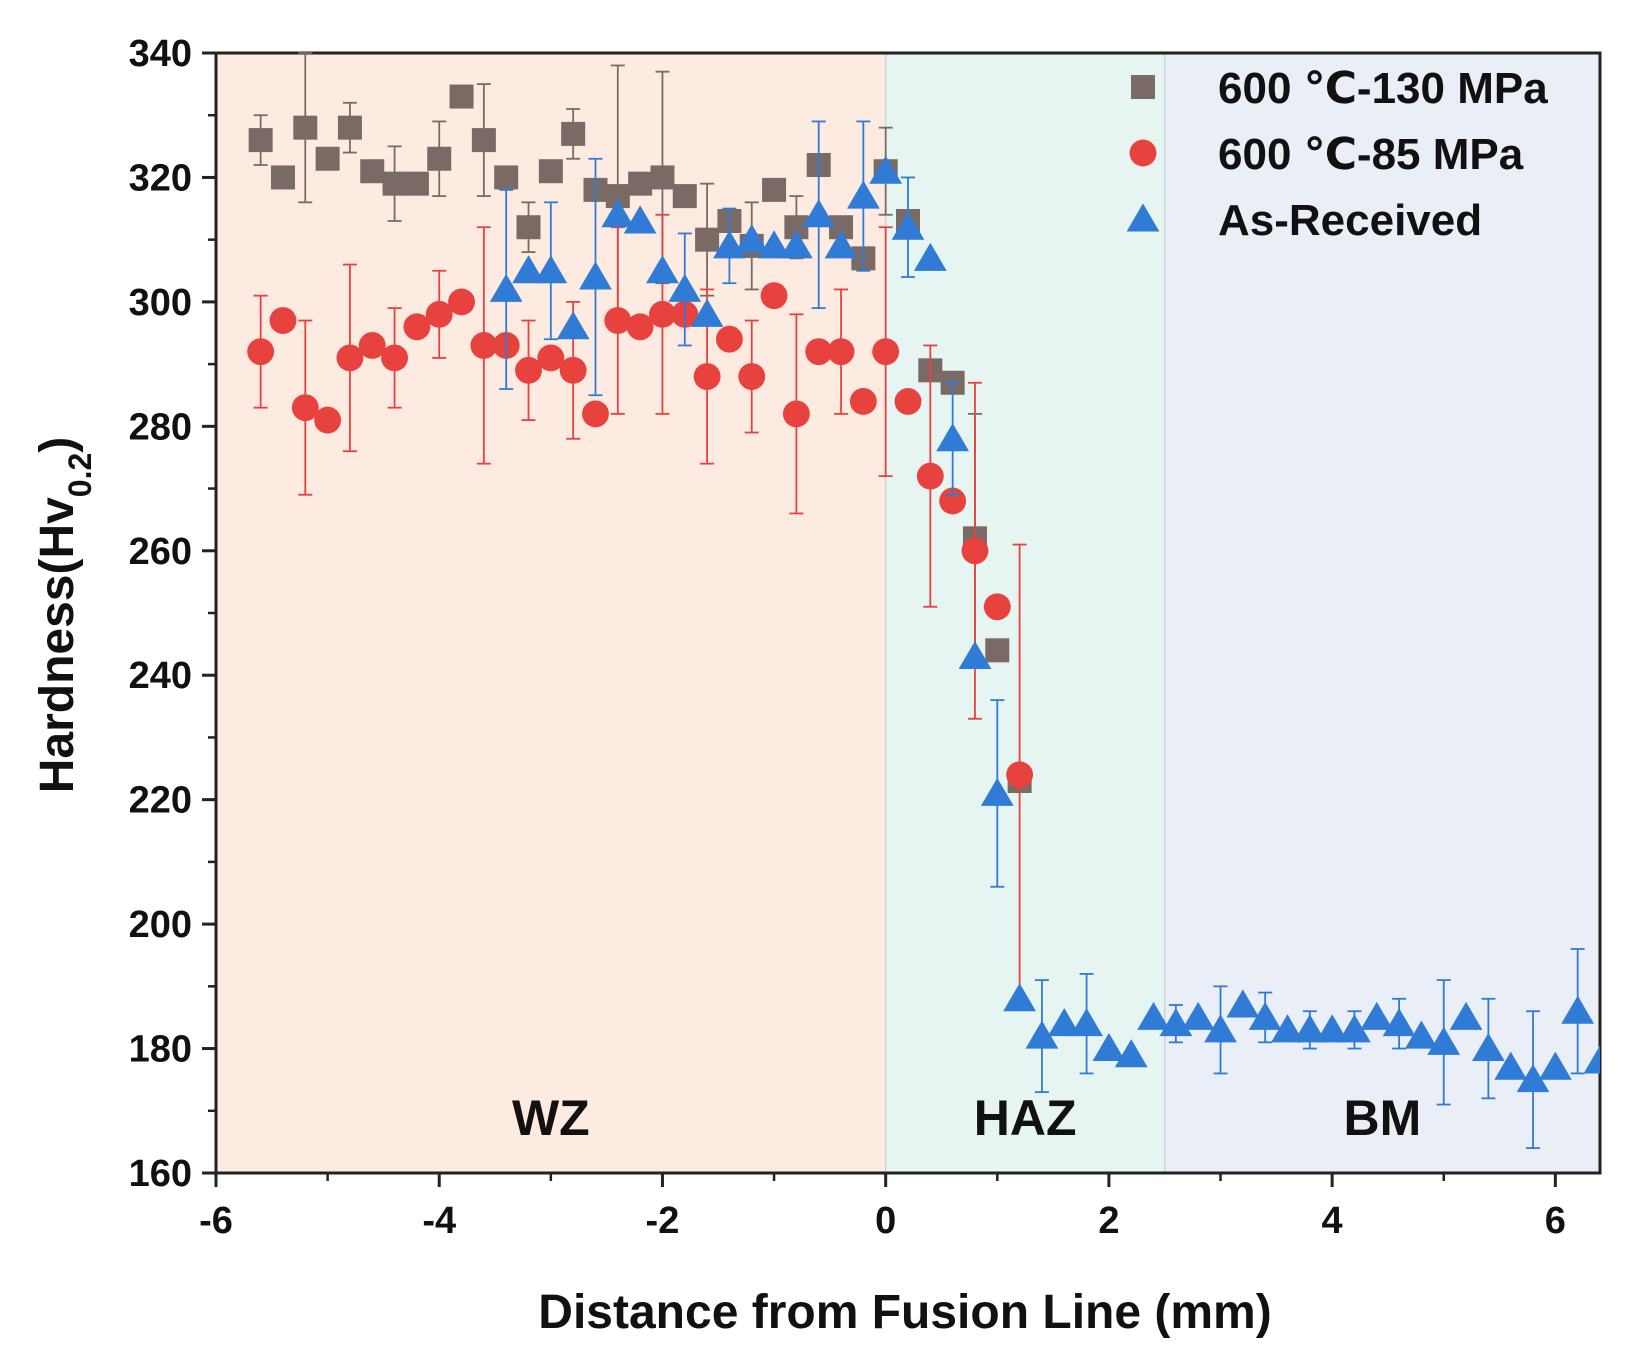 This screenshot has width=1629, height=1354. Describe the element at coordinates (160, 1174) in the screenshot. I see `y-tick-label: 160` at that location.